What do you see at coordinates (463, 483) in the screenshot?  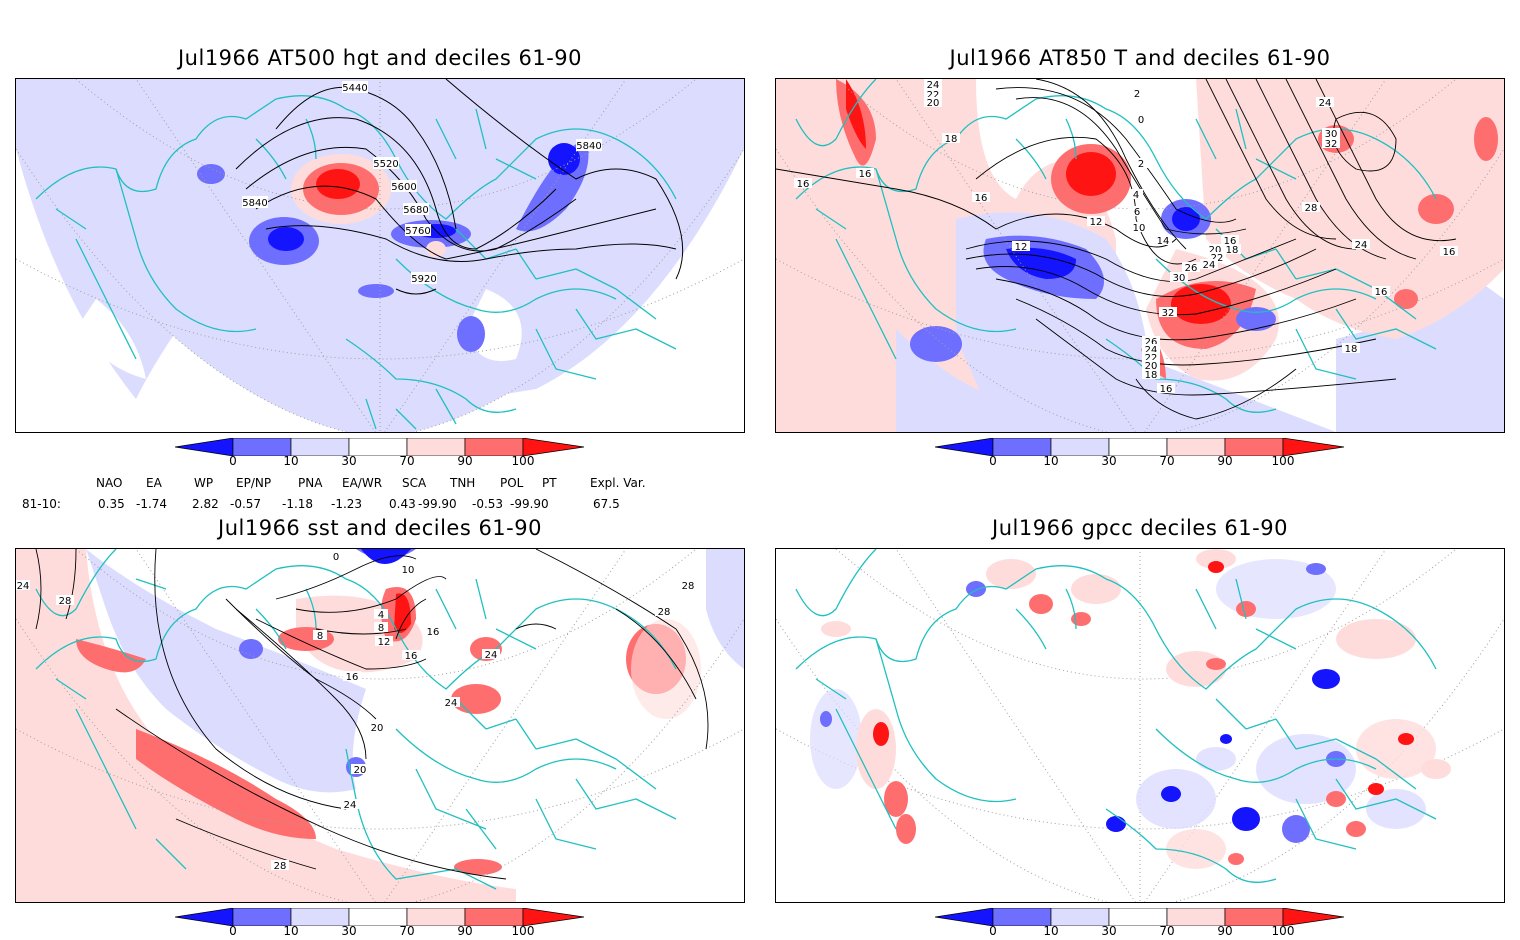 I see `index-header-tnh: TNH` at bounding box center [463, 483].